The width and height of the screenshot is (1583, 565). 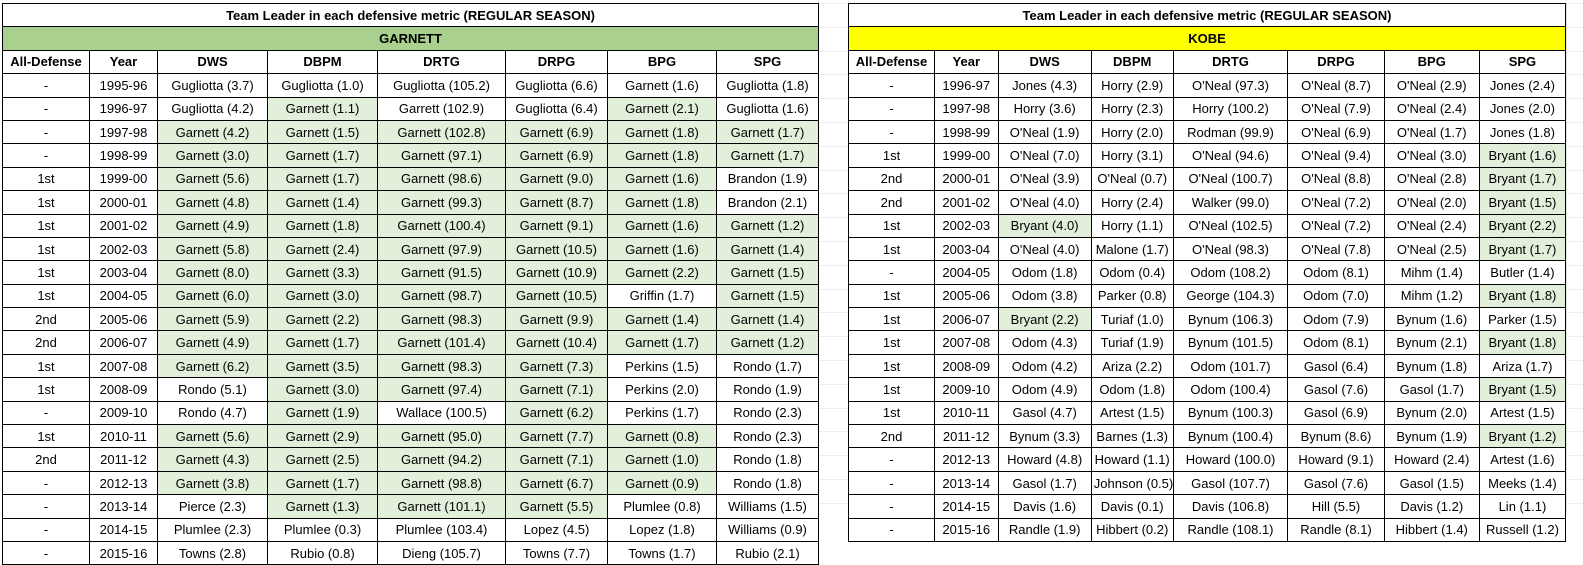 What do you see at coordinates (556, 342) in the screenshot?
I see `metric-leader-cell: Garnett (10.4)` at bounding box center [556, 342].